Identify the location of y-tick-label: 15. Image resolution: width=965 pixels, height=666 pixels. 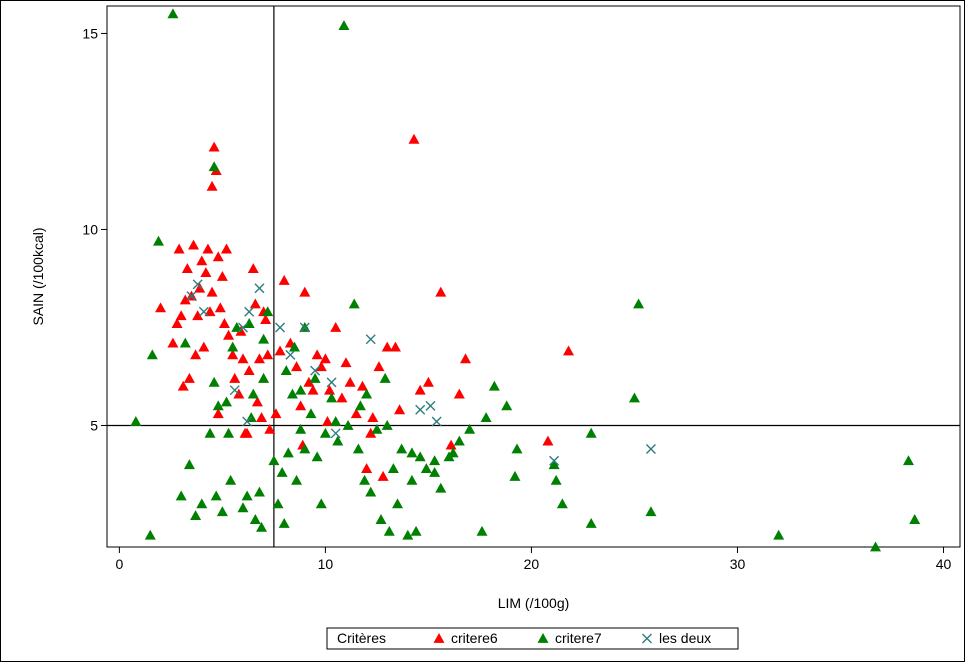
(90, 33).